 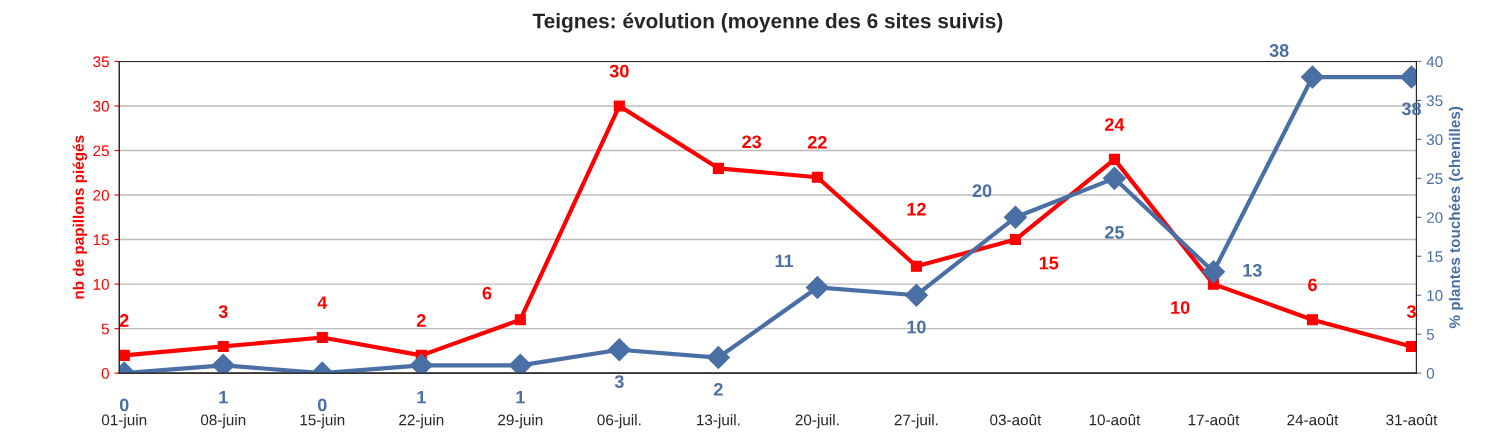 What do you see at coordinates (767, 22) in the screenshot?
I see `chart-title: Teignes: évolution (moyenne des 6 sites suivis)` at bounding box center [767, 22].